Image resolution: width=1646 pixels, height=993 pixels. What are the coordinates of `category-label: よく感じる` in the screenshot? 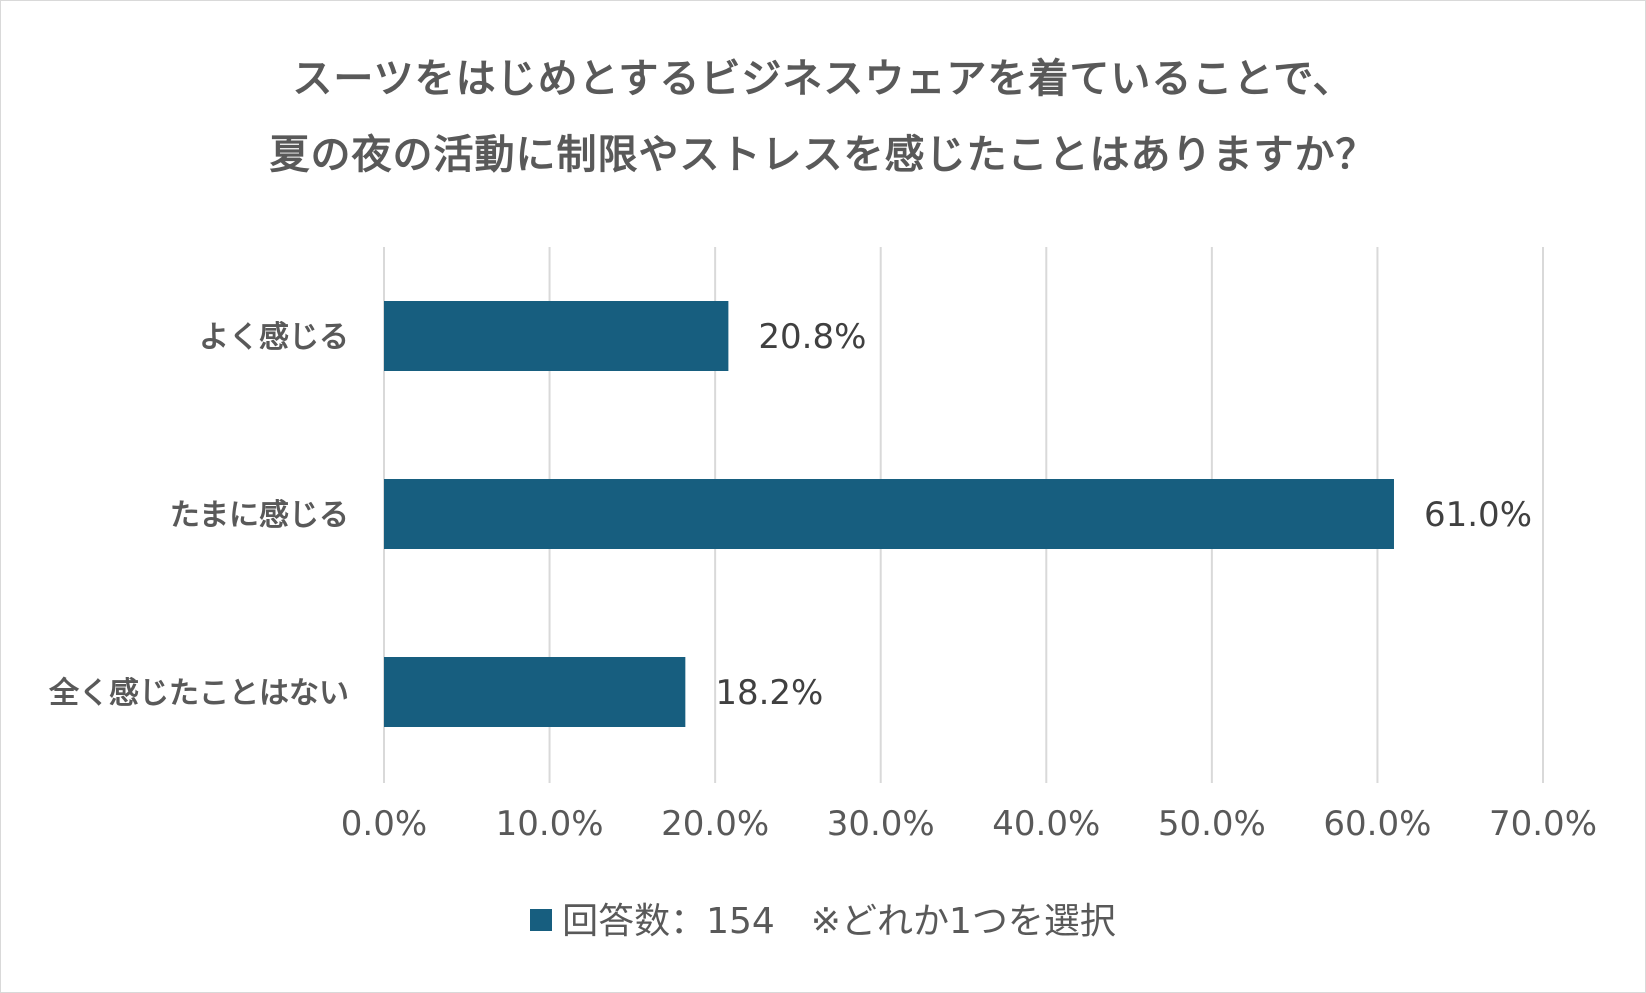 It's located at (274, 337).